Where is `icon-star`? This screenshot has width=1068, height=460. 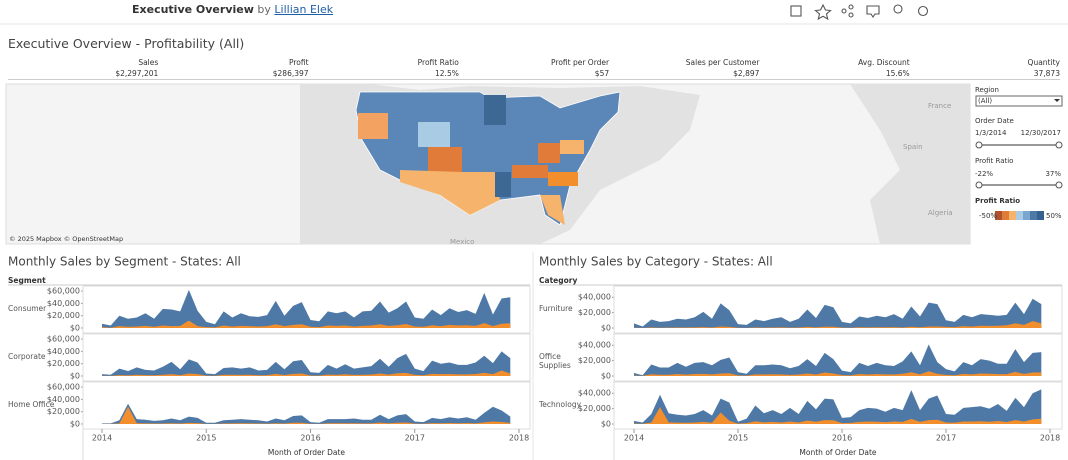
icon-star is located at coordinates (823, 12).